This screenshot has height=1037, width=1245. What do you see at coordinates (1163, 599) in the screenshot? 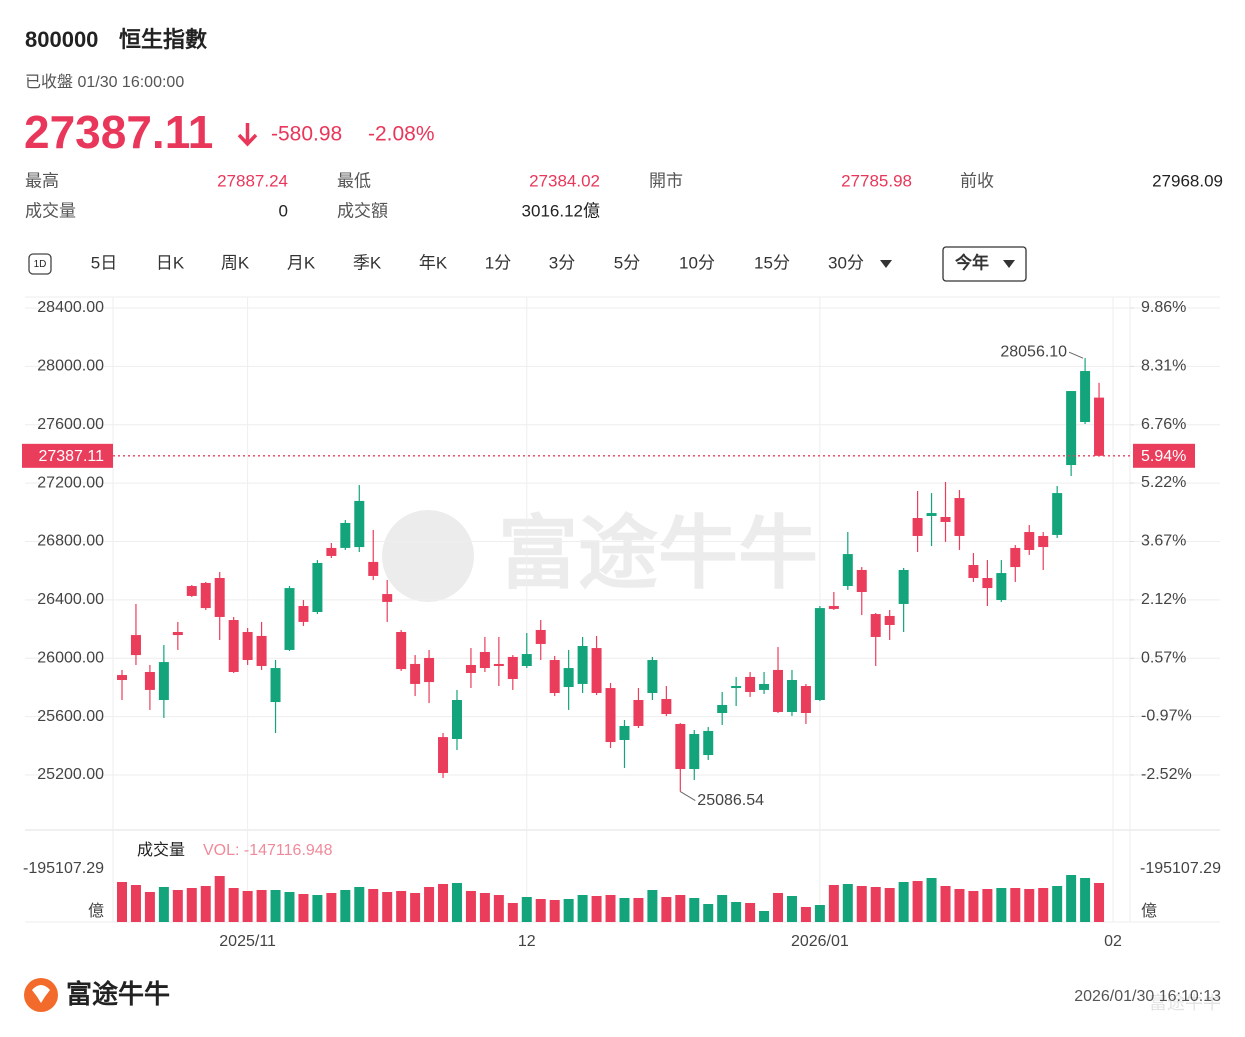
I see `y2-tick-label: 2.12%` at bounding box center [1163, 599].